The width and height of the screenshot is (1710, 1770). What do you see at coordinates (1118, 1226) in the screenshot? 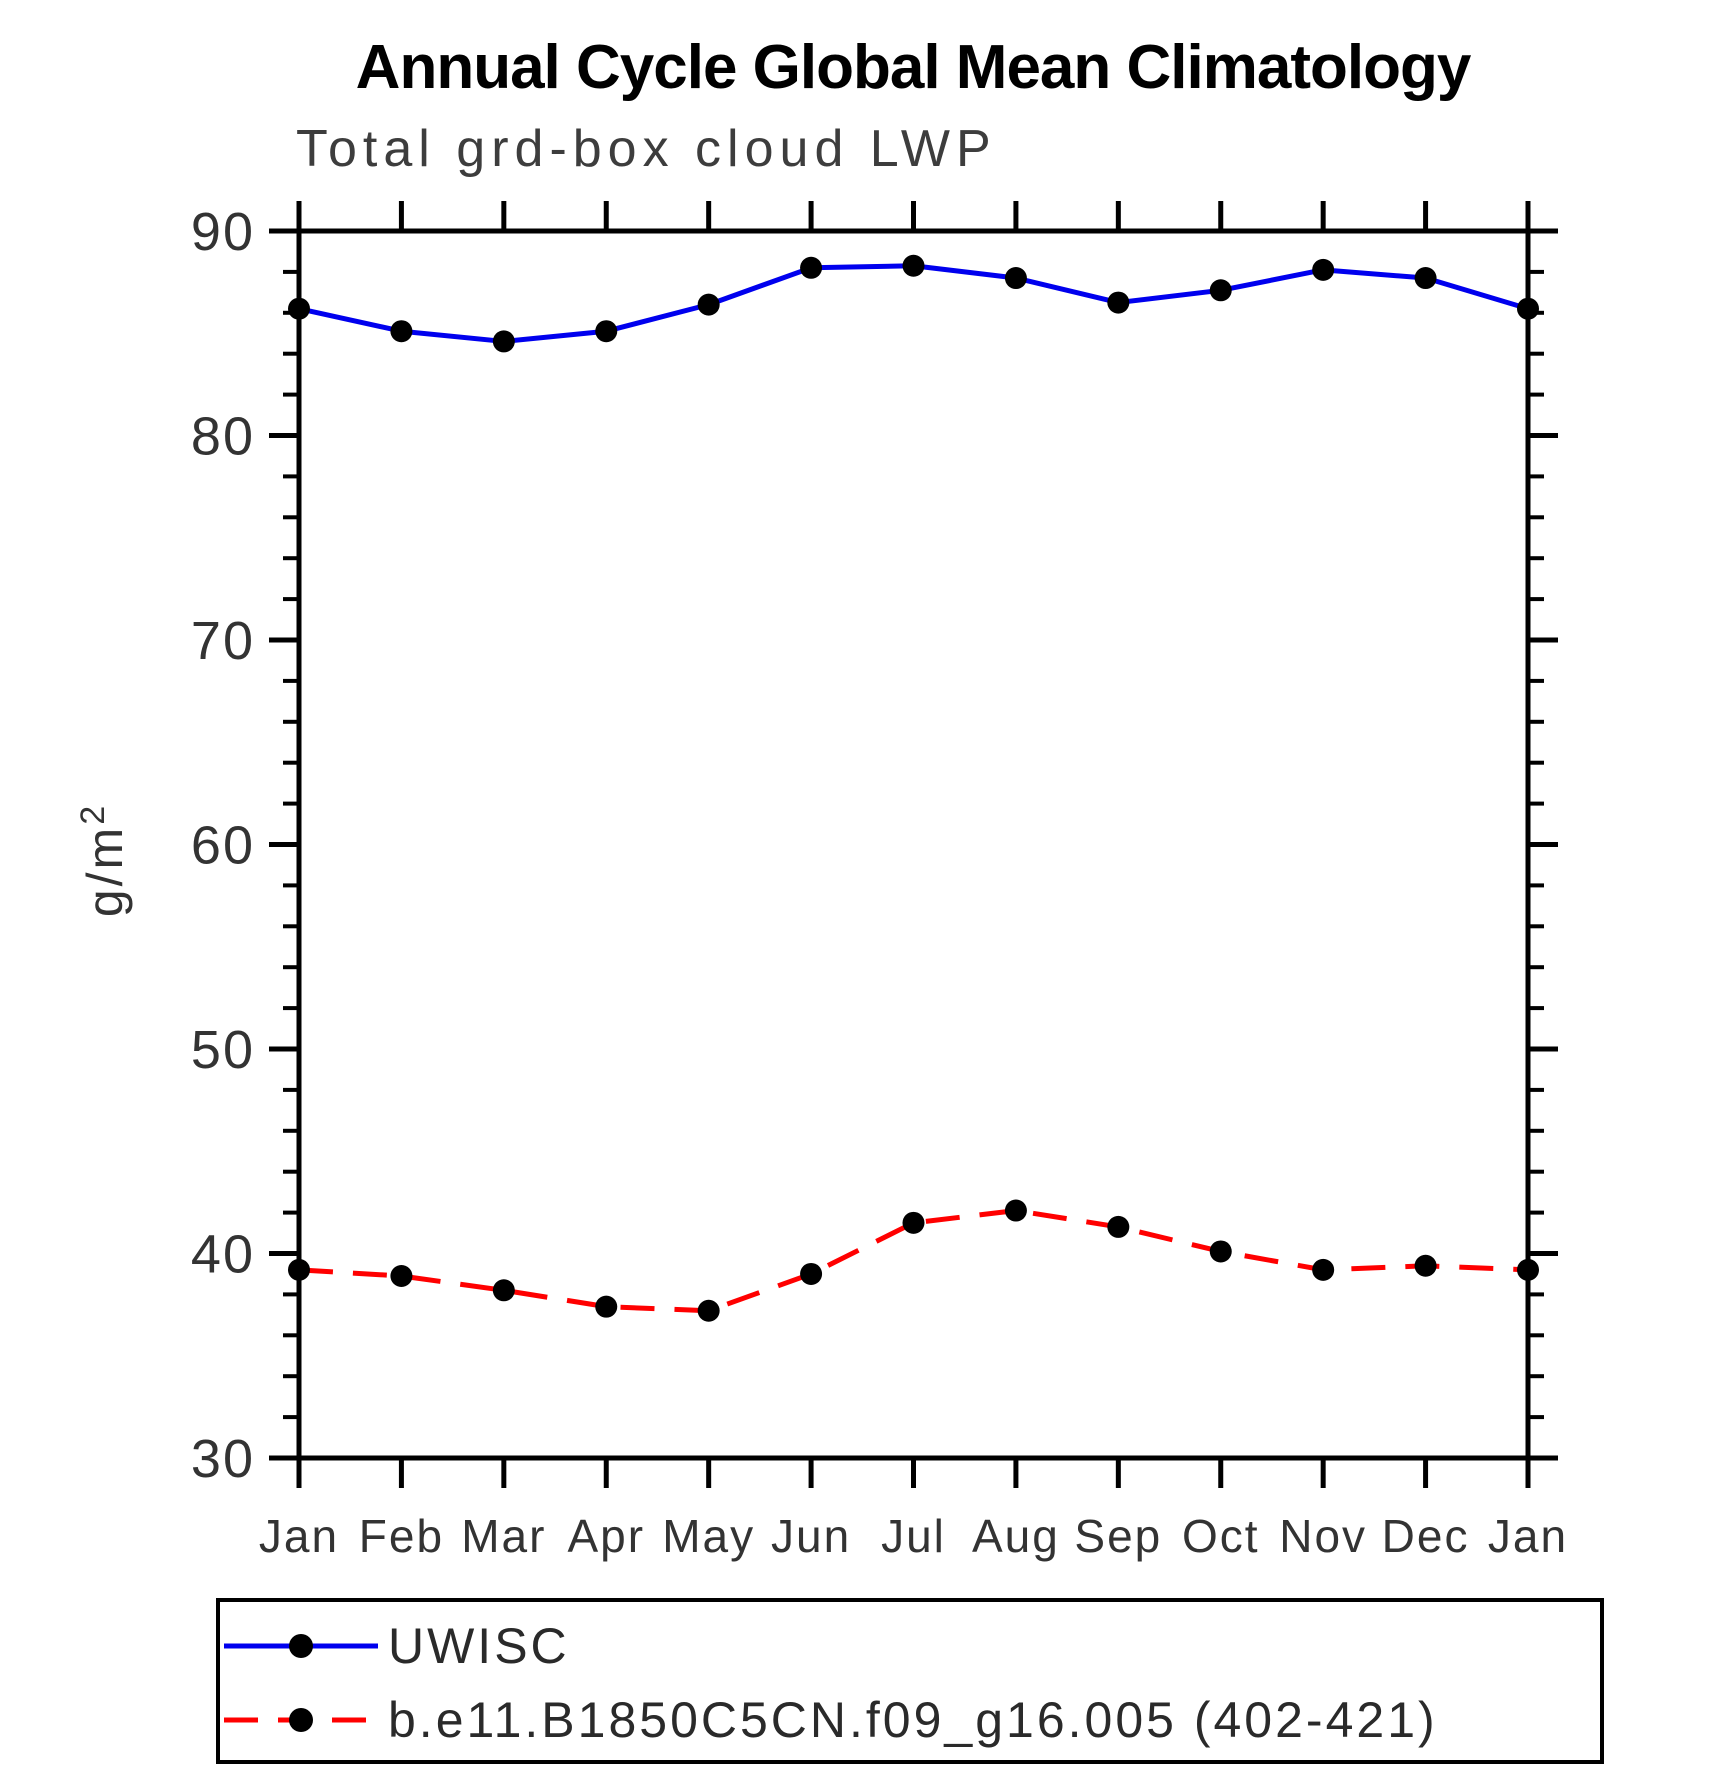
I see `data-point-1-Sep` at bounding box center [1118, 1226].